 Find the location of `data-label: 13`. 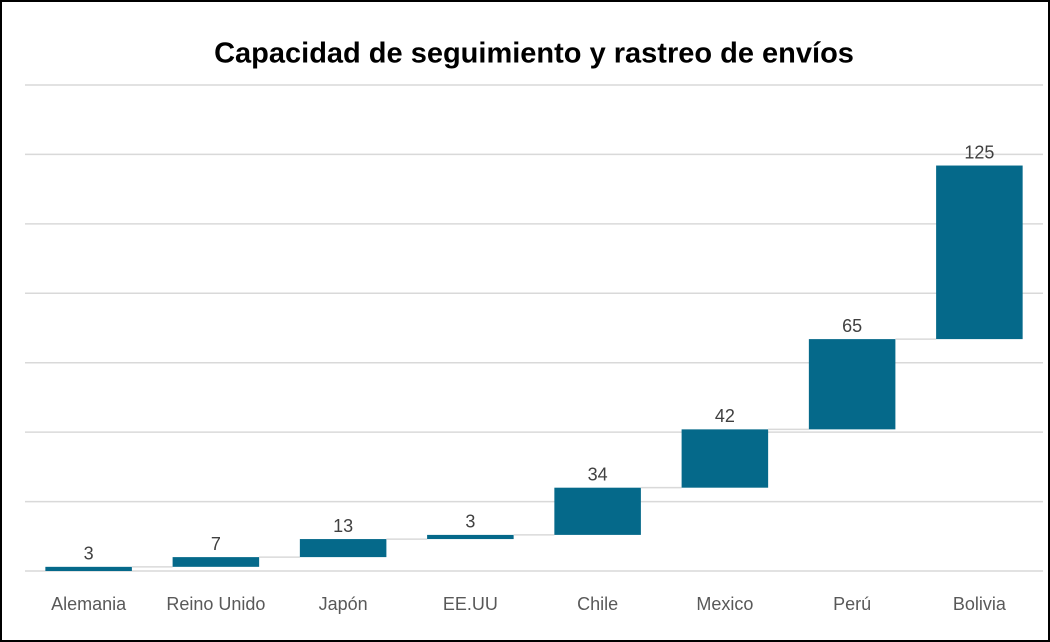

data-label: 13 is located at coordinates (343, 526).